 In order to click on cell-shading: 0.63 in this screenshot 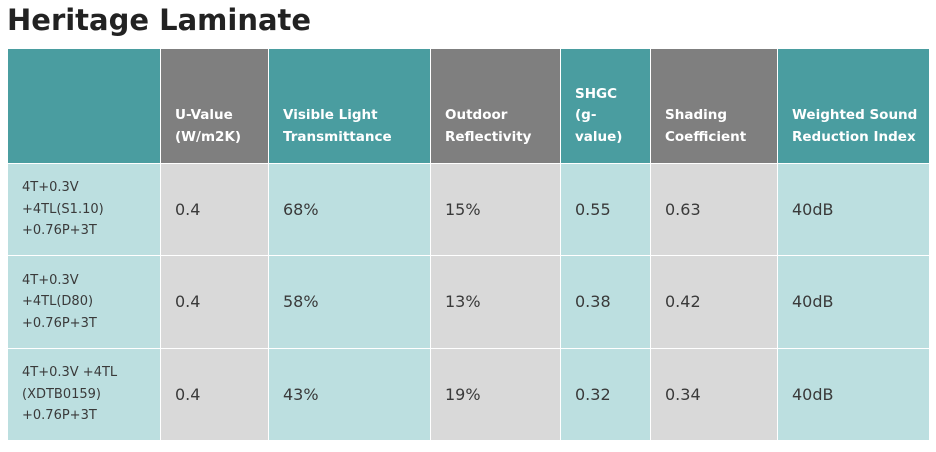, I will do `click(714, 209)`.